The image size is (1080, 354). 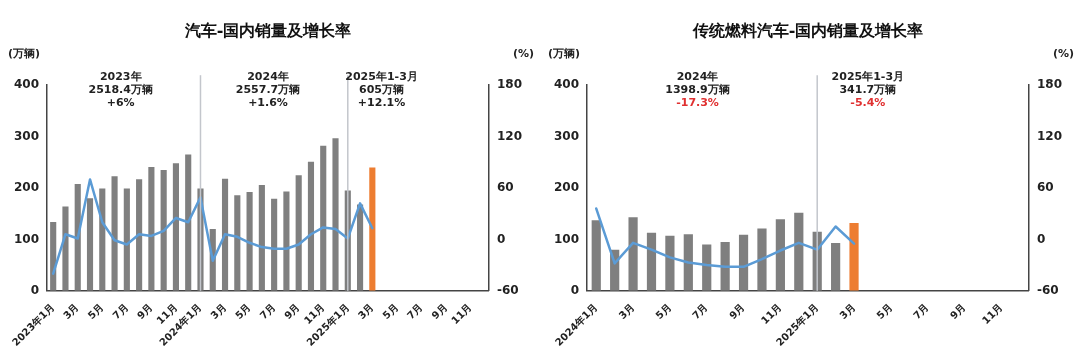 What do you see at coordinates (807, 30) in the screenshot?
I see `chart-title: 传统燃料汽车-国内销量及增长率` at bounding box center [807, 30].